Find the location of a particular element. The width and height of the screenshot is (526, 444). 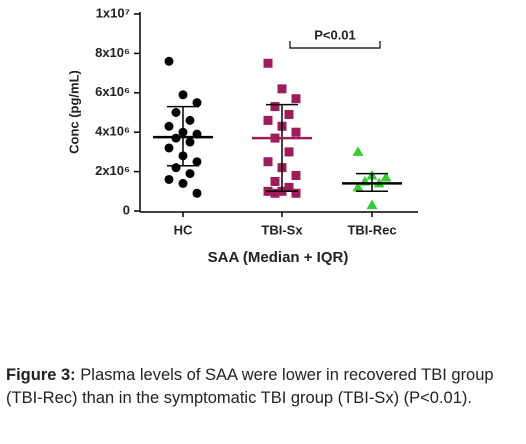

y-tick-label: 4x10⁶ is located at coordinates (112, 131).